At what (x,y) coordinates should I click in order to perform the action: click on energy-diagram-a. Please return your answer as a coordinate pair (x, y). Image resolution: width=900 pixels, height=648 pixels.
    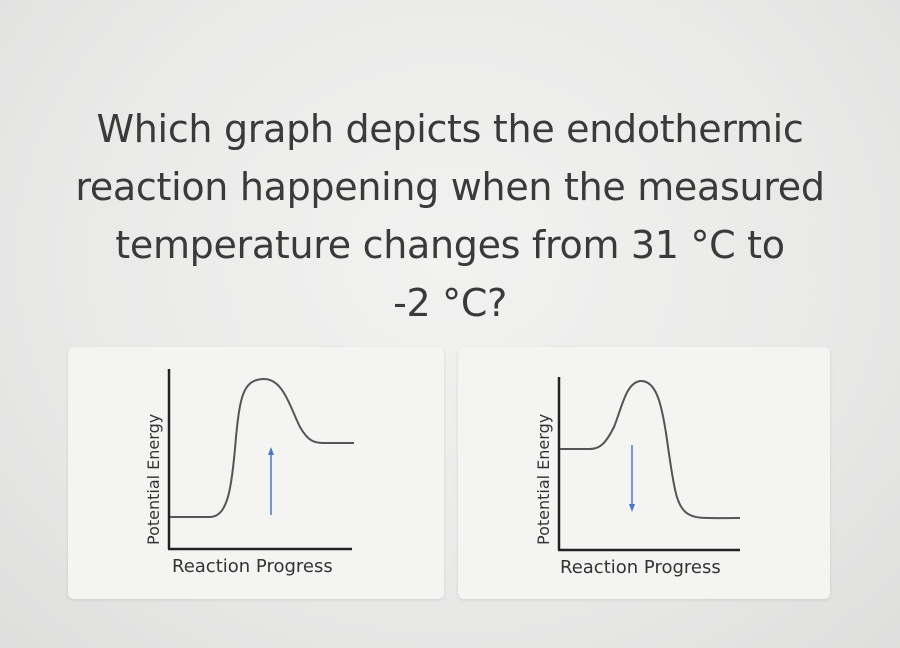
    Looking at the image, I should click on (260, 460).